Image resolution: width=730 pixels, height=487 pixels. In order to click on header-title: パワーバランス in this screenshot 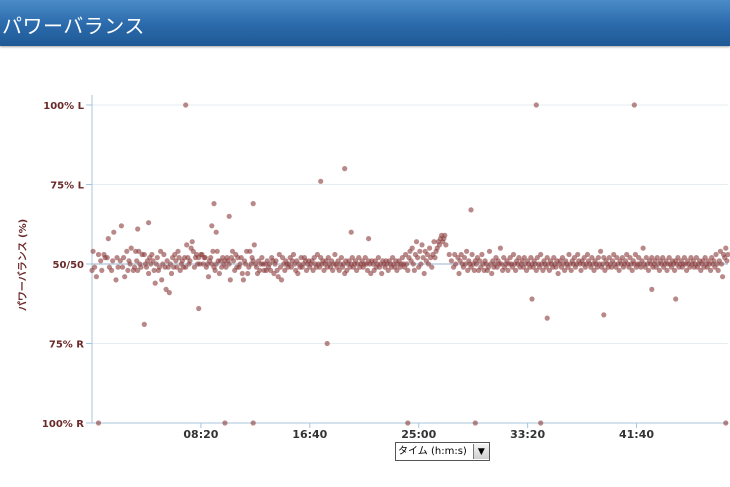, I will do `click(73, 26)`.